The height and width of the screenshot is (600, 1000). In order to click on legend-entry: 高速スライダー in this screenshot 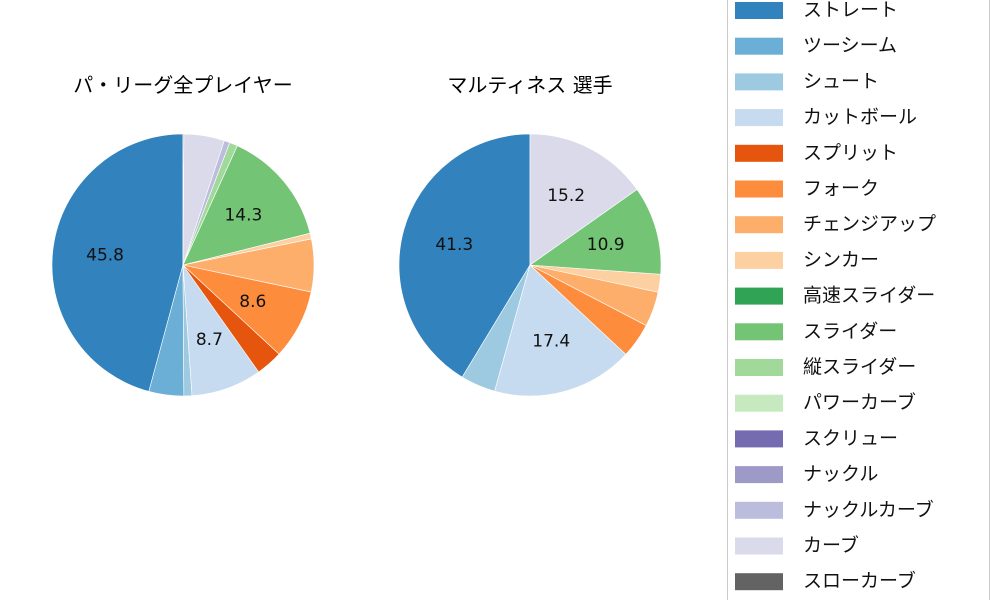, I will do `click(835, 296)`.